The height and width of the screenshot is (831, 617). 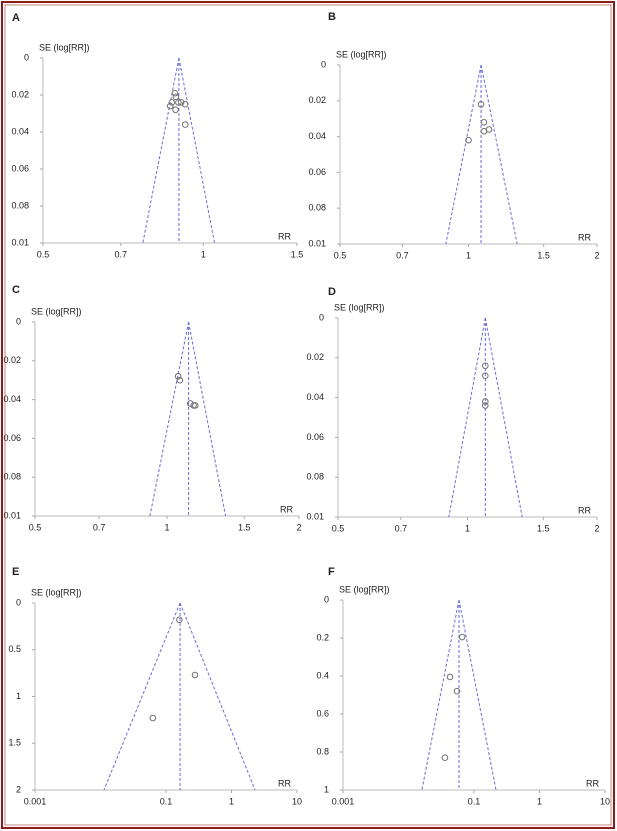 I want to click on y-tick-label: 0.8, so click(x=322, y=751).